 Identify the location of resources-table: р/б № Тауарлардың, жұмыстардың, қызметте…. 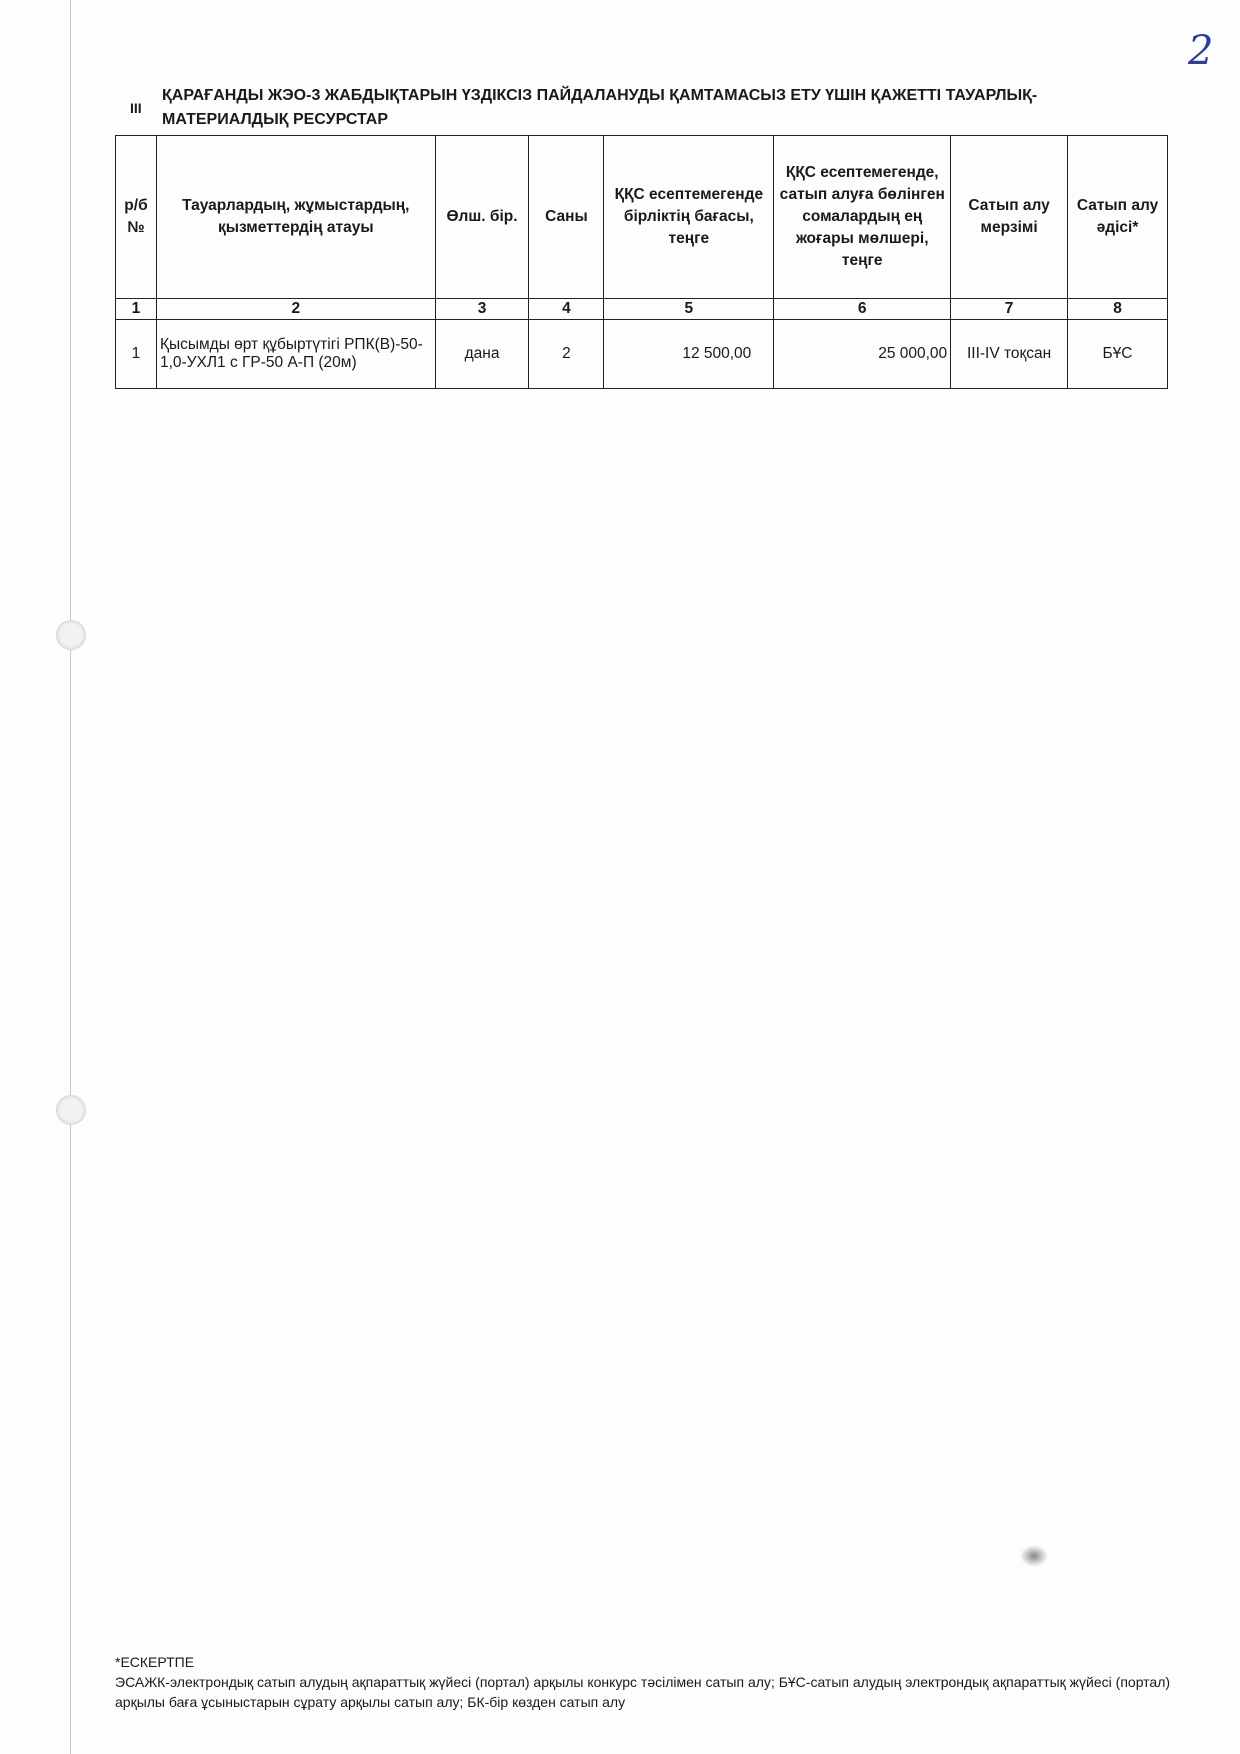
(641, 262).